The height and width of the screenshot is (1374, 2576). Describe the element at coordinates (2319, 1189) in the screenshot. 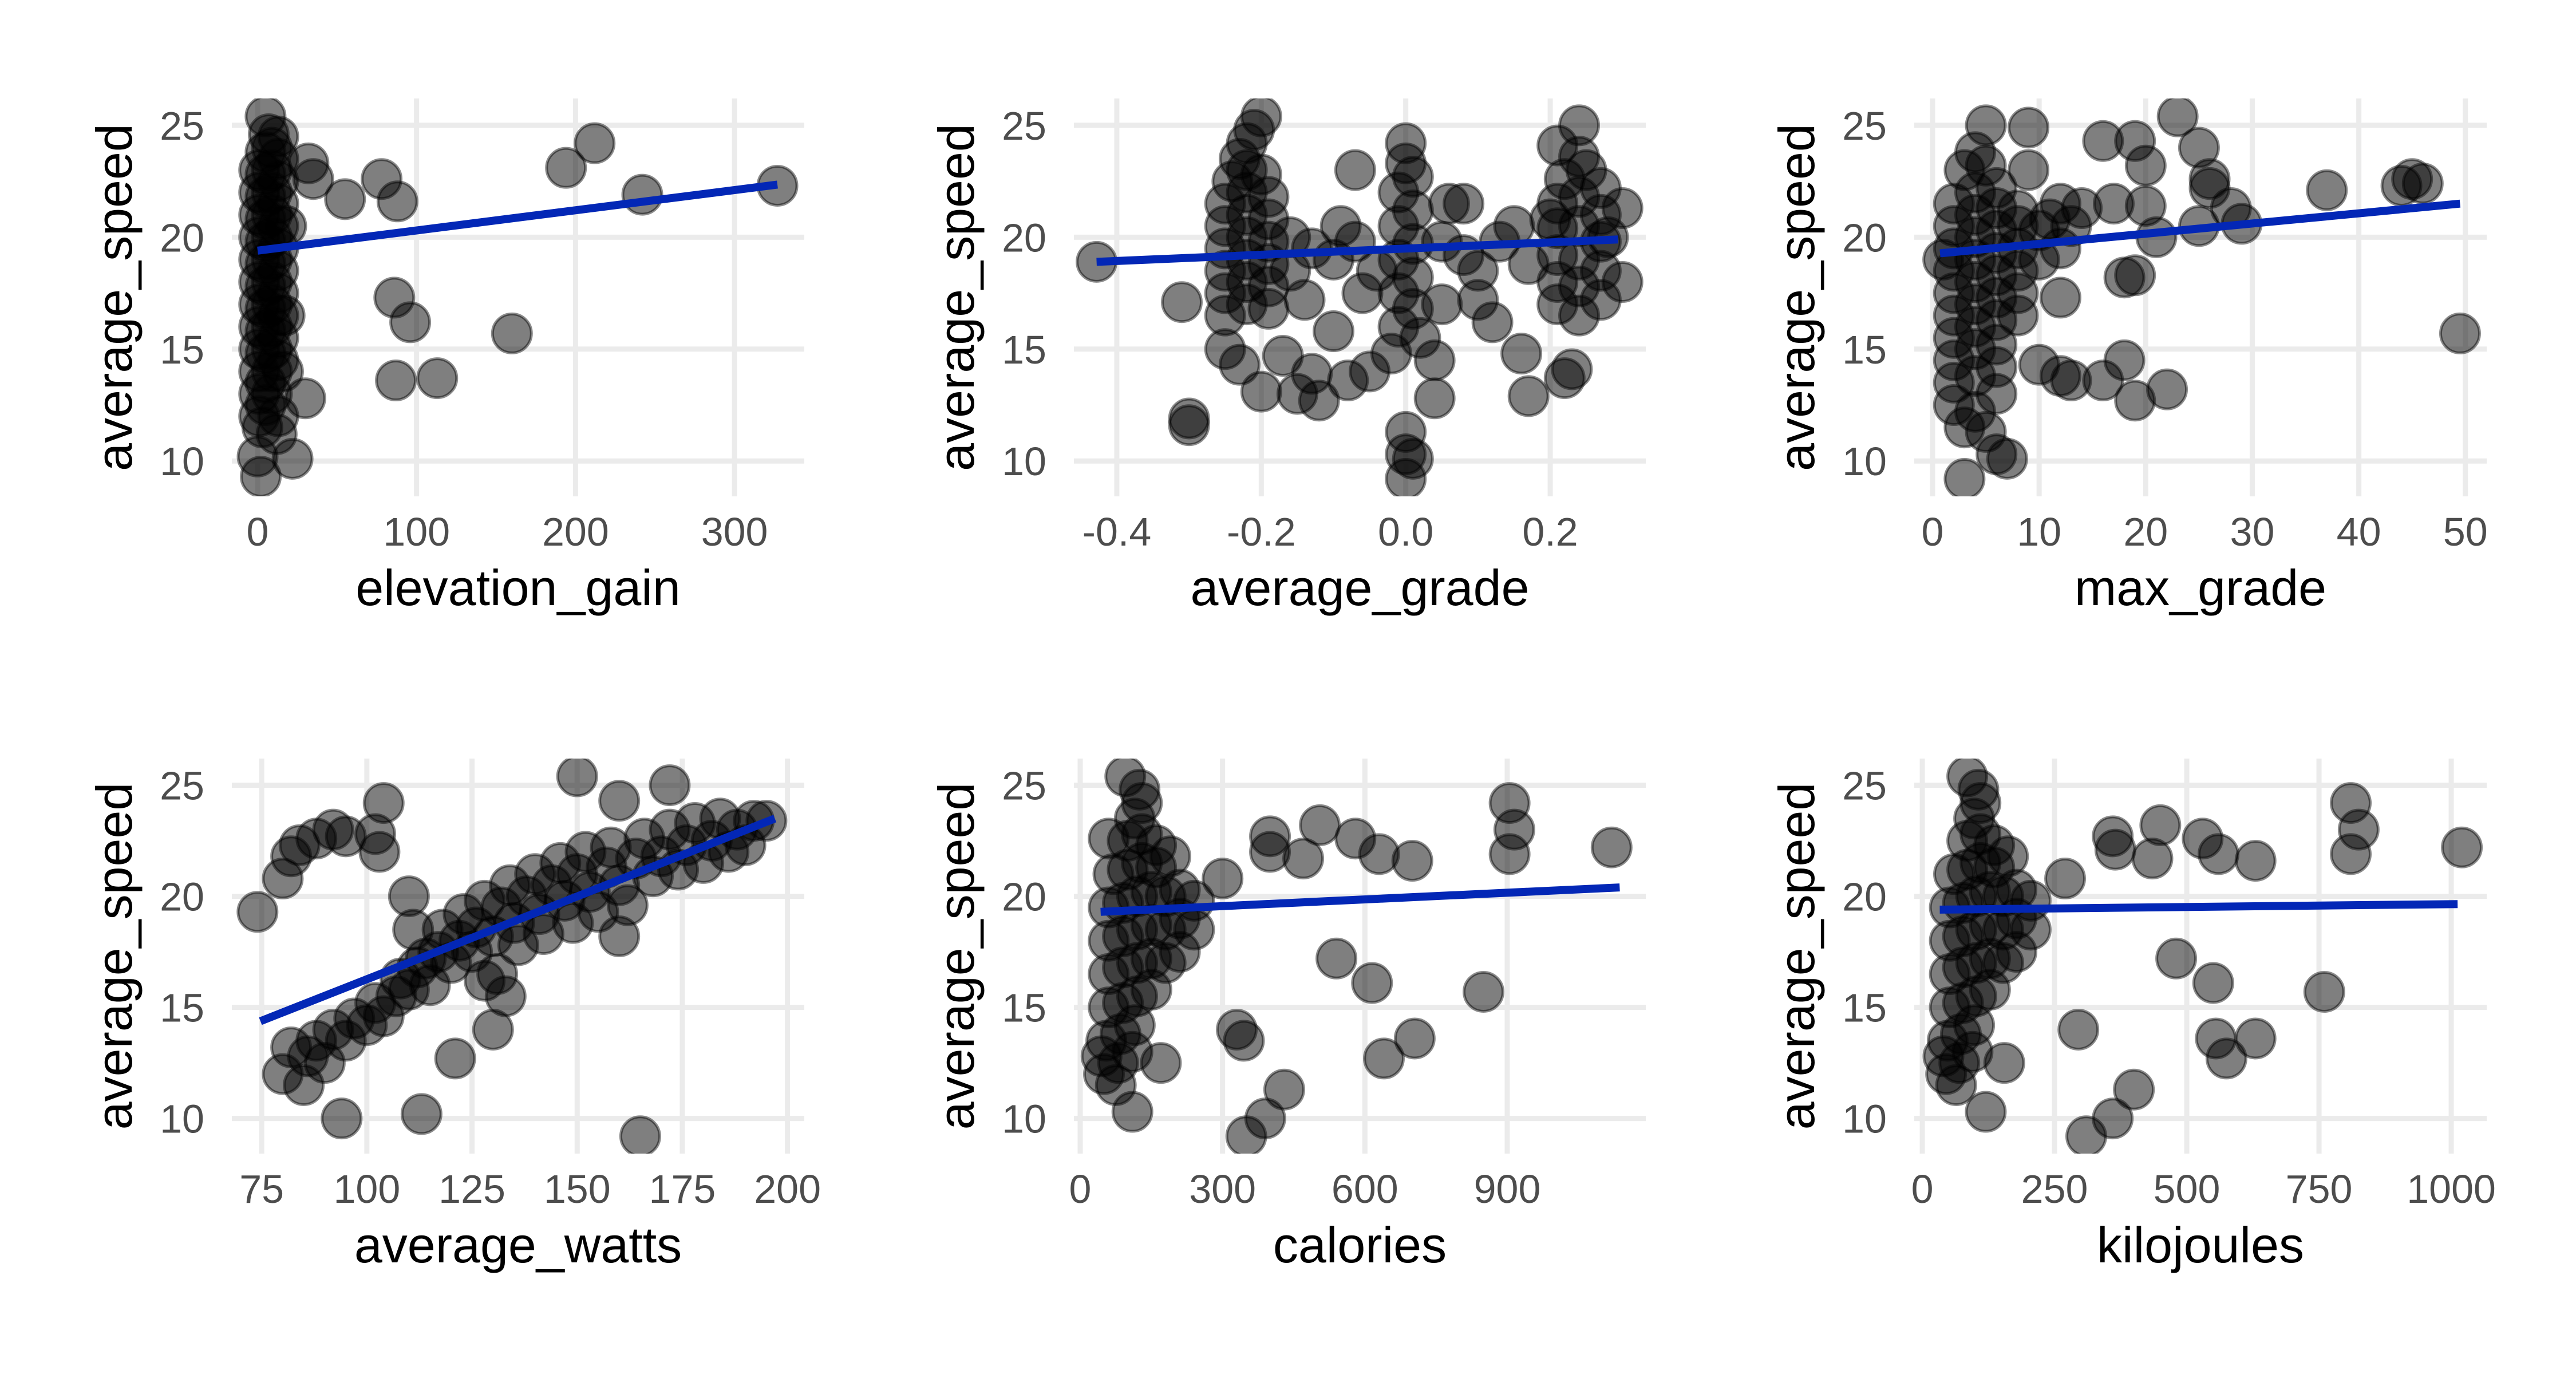

I see `x-tick-label: 750` at that location.